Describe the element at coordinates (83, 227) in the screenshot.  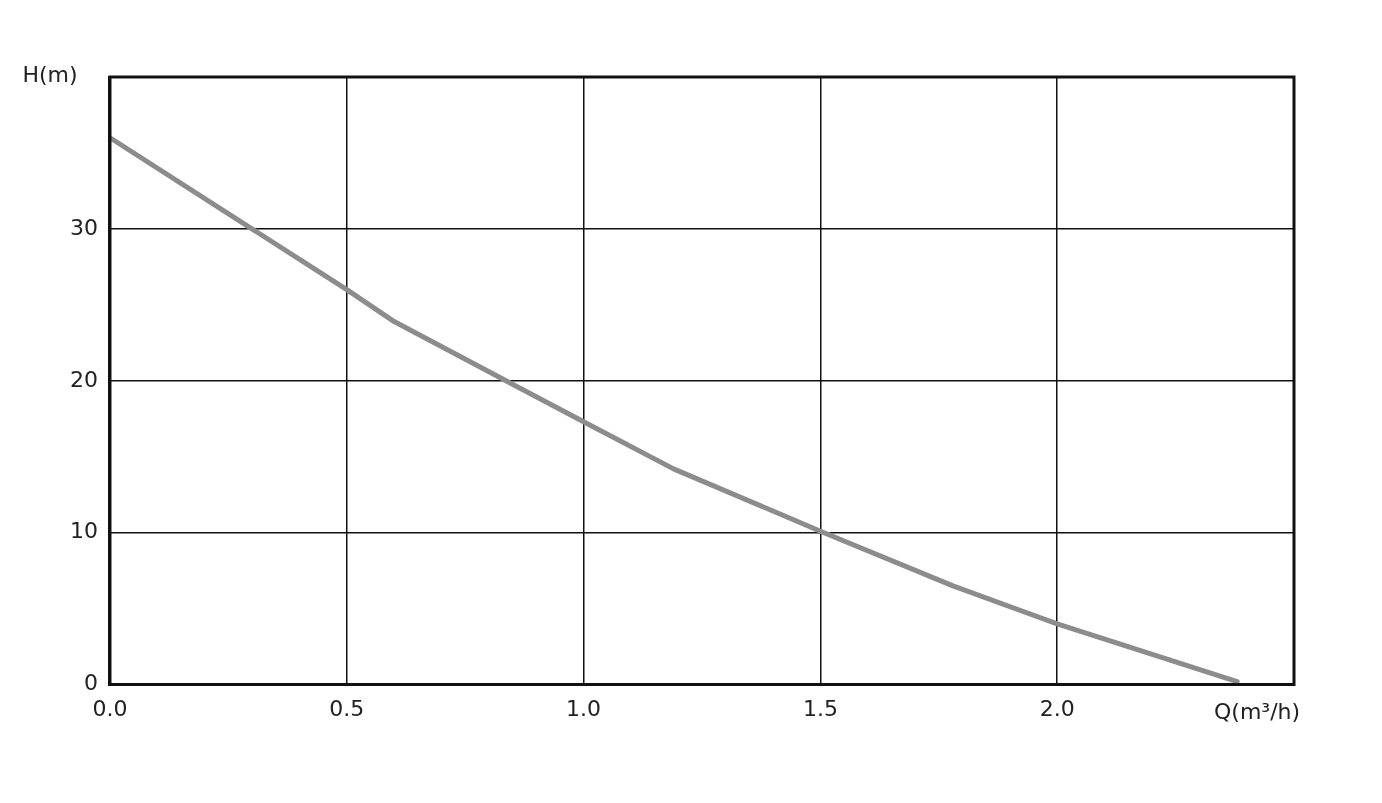
I see `y-tick-label: 30` at that location.